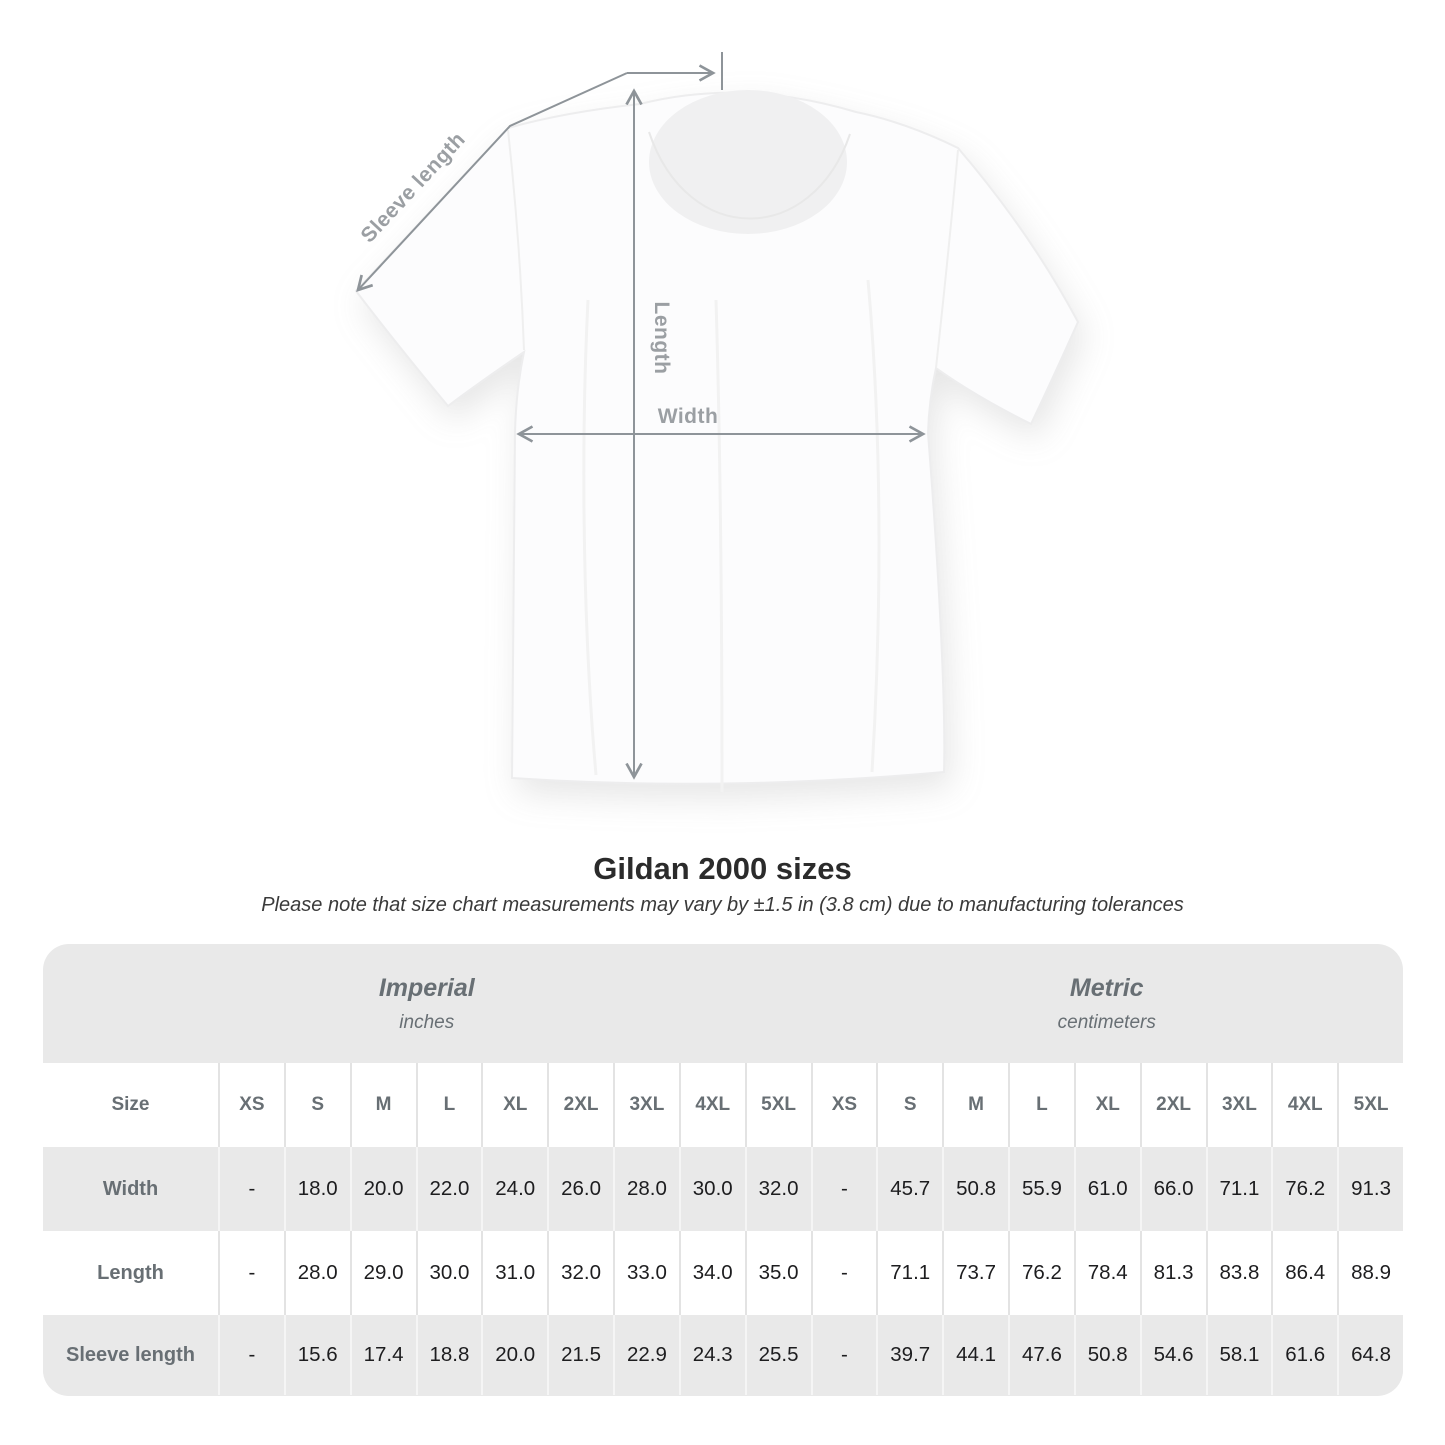 The height and width of the screenshot is (1445, 1445). What do you see at coordinates (580, 1105) in the screenshot?
I see `imperial-size-column-header: 2XL` at bounding box center [580, 1105].